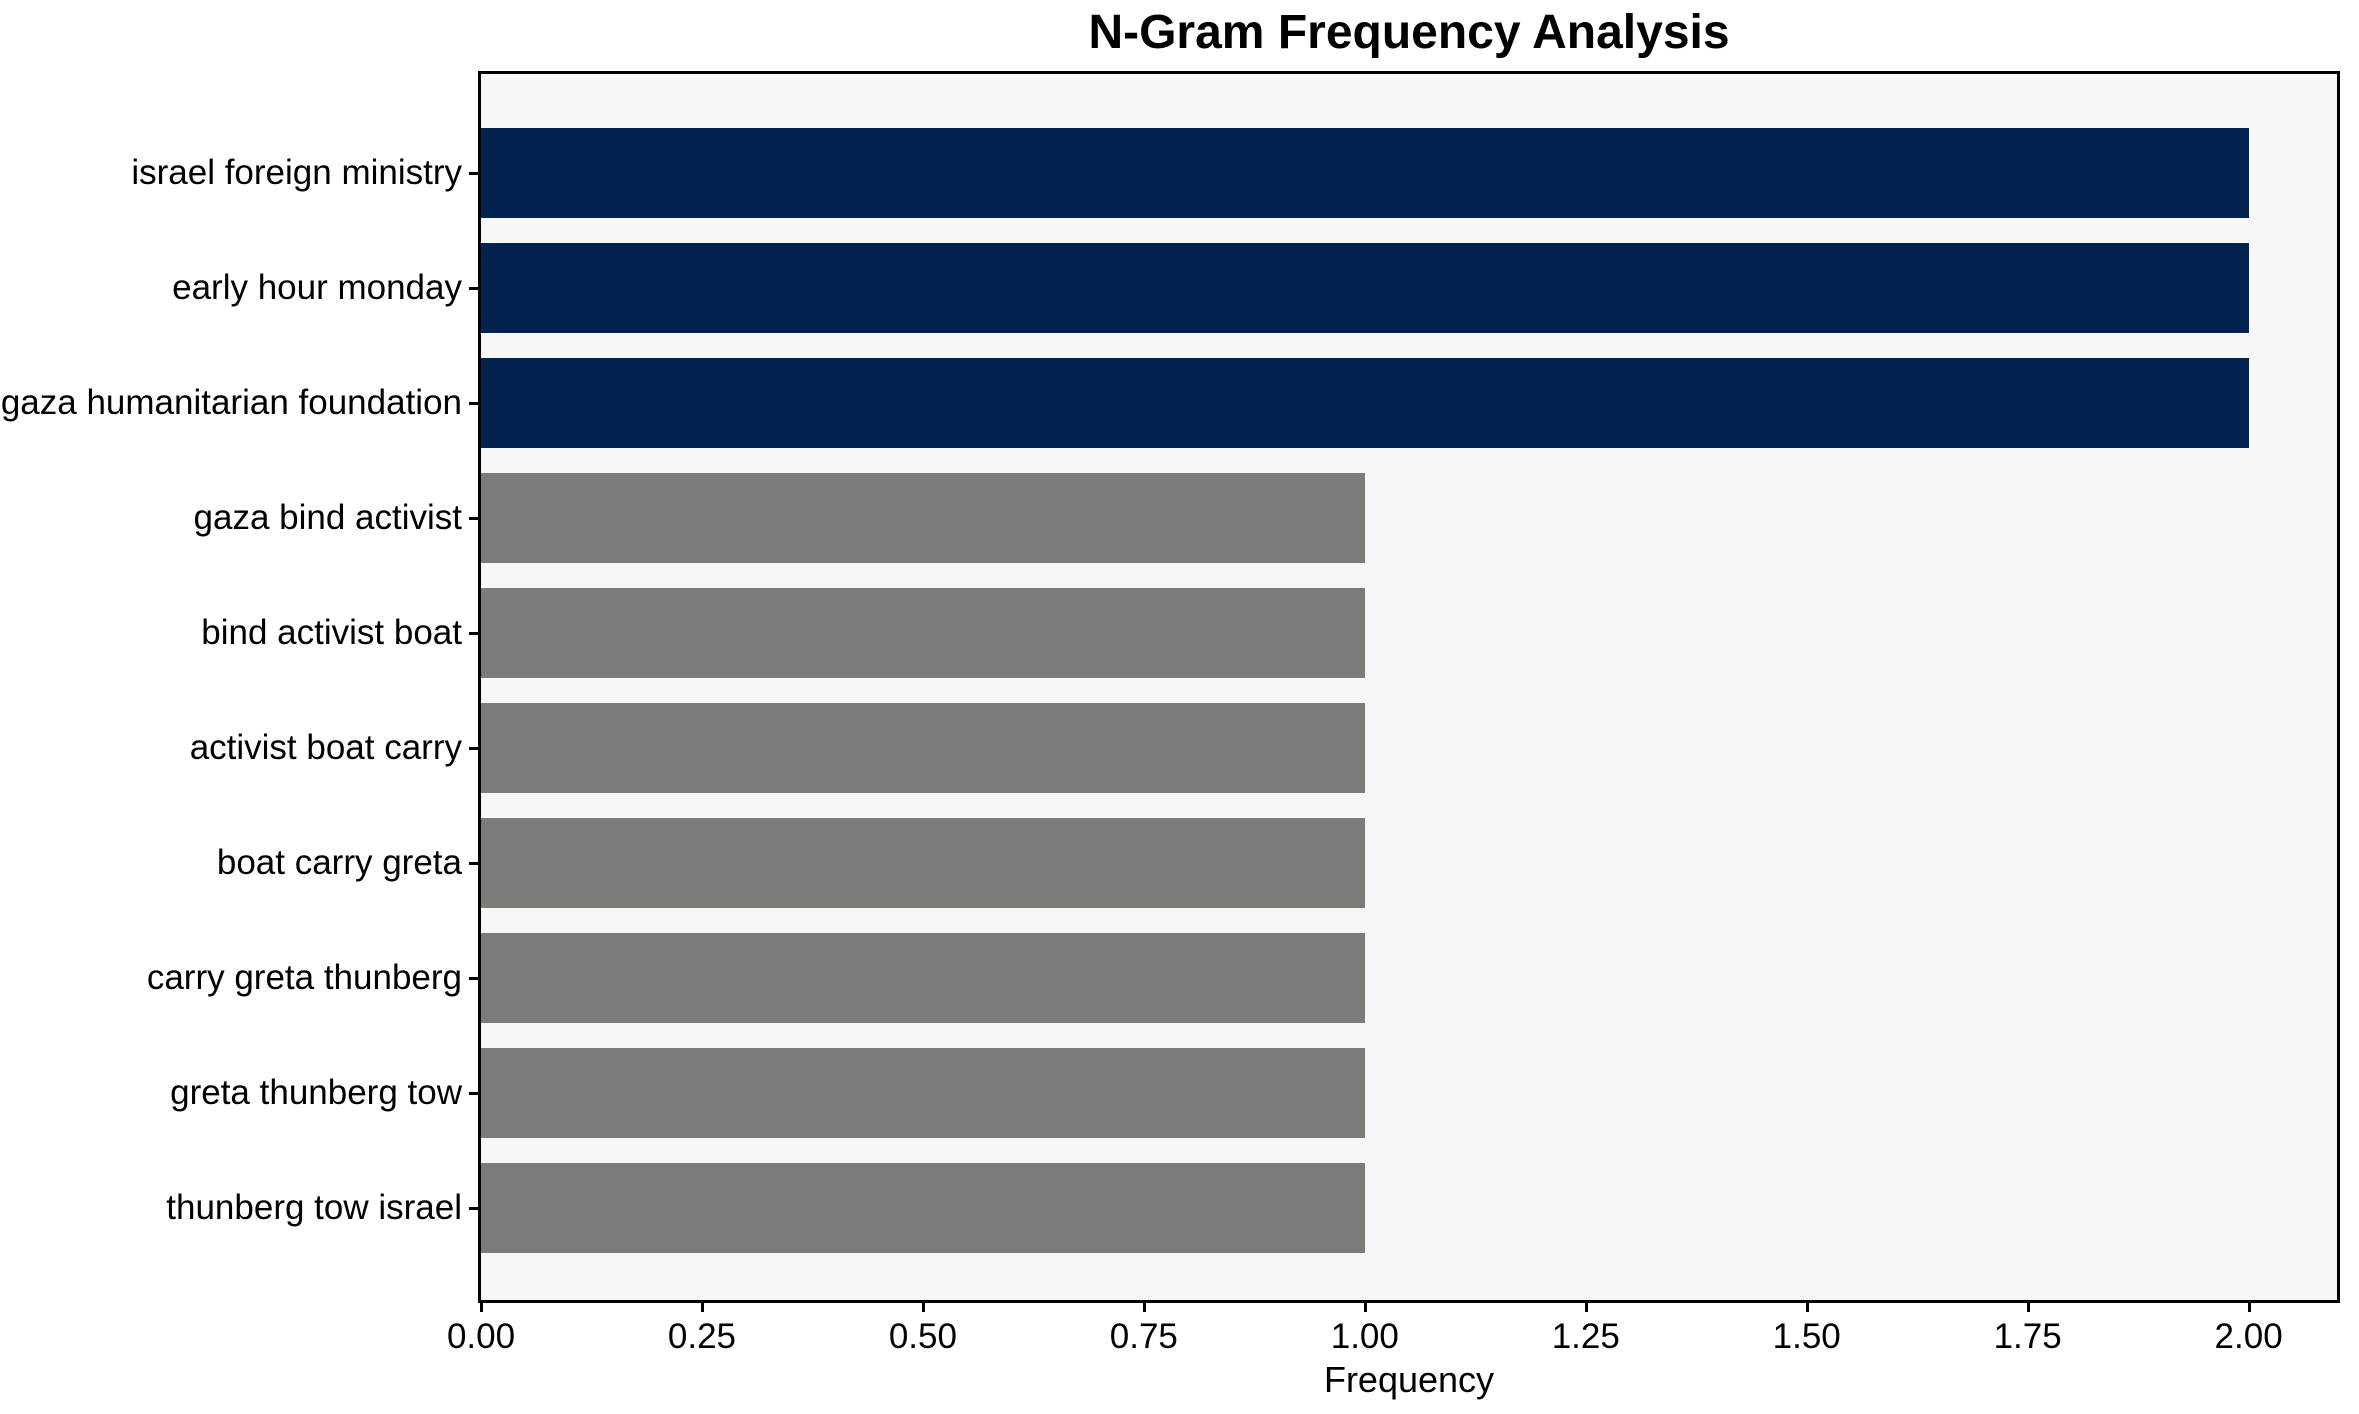 The image size is (2359, 1414). Describe the element at coordinates (481, 1336) in the screenshot. I see `x-tick-label: 0.00` at that location.